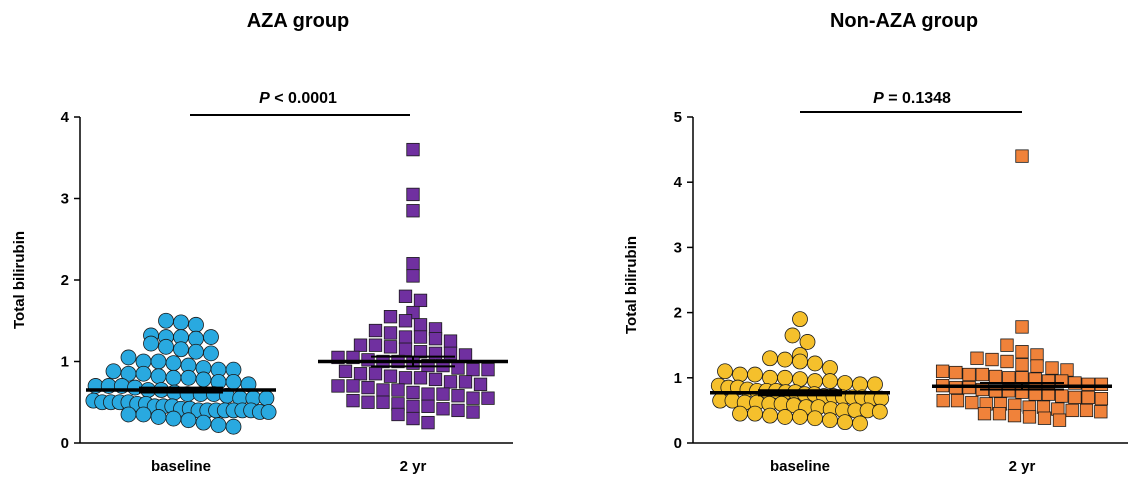  I want to click on chart-title: AZA group, so click(298, 21).